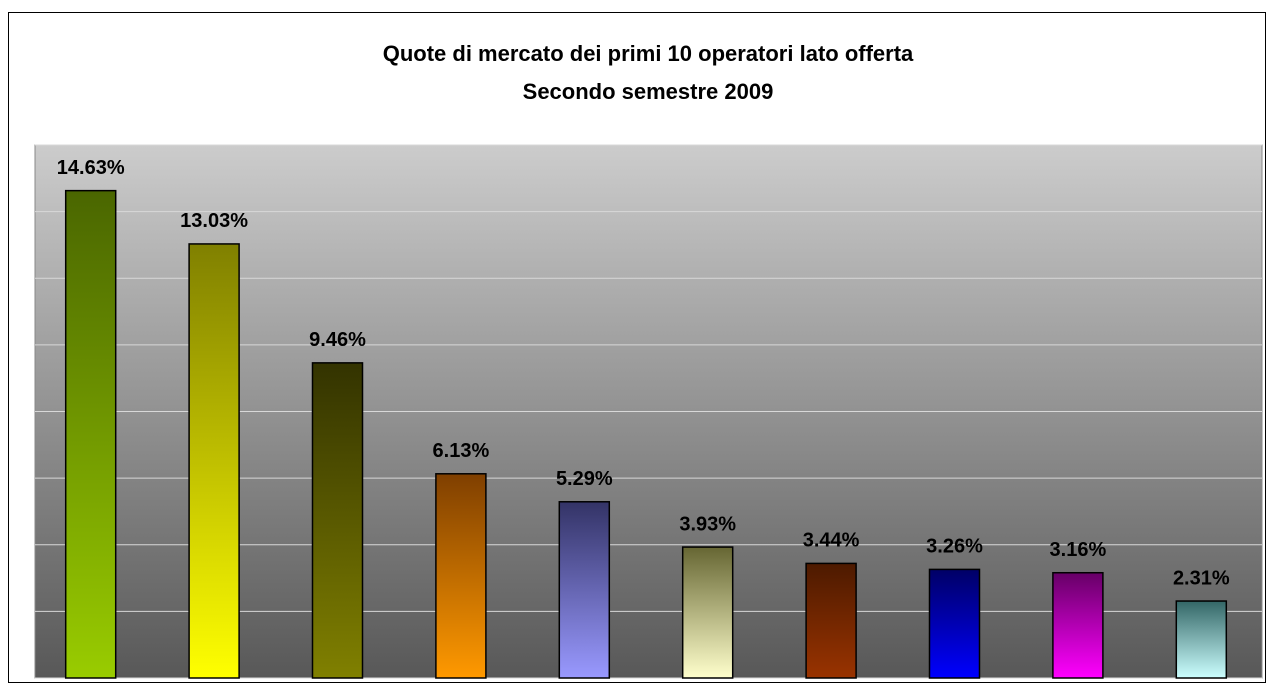 The image size is (1267, 684). Describe the element at coordinates (337, 340) in the screenshot. I see `data-label: 9.46%` at that location.